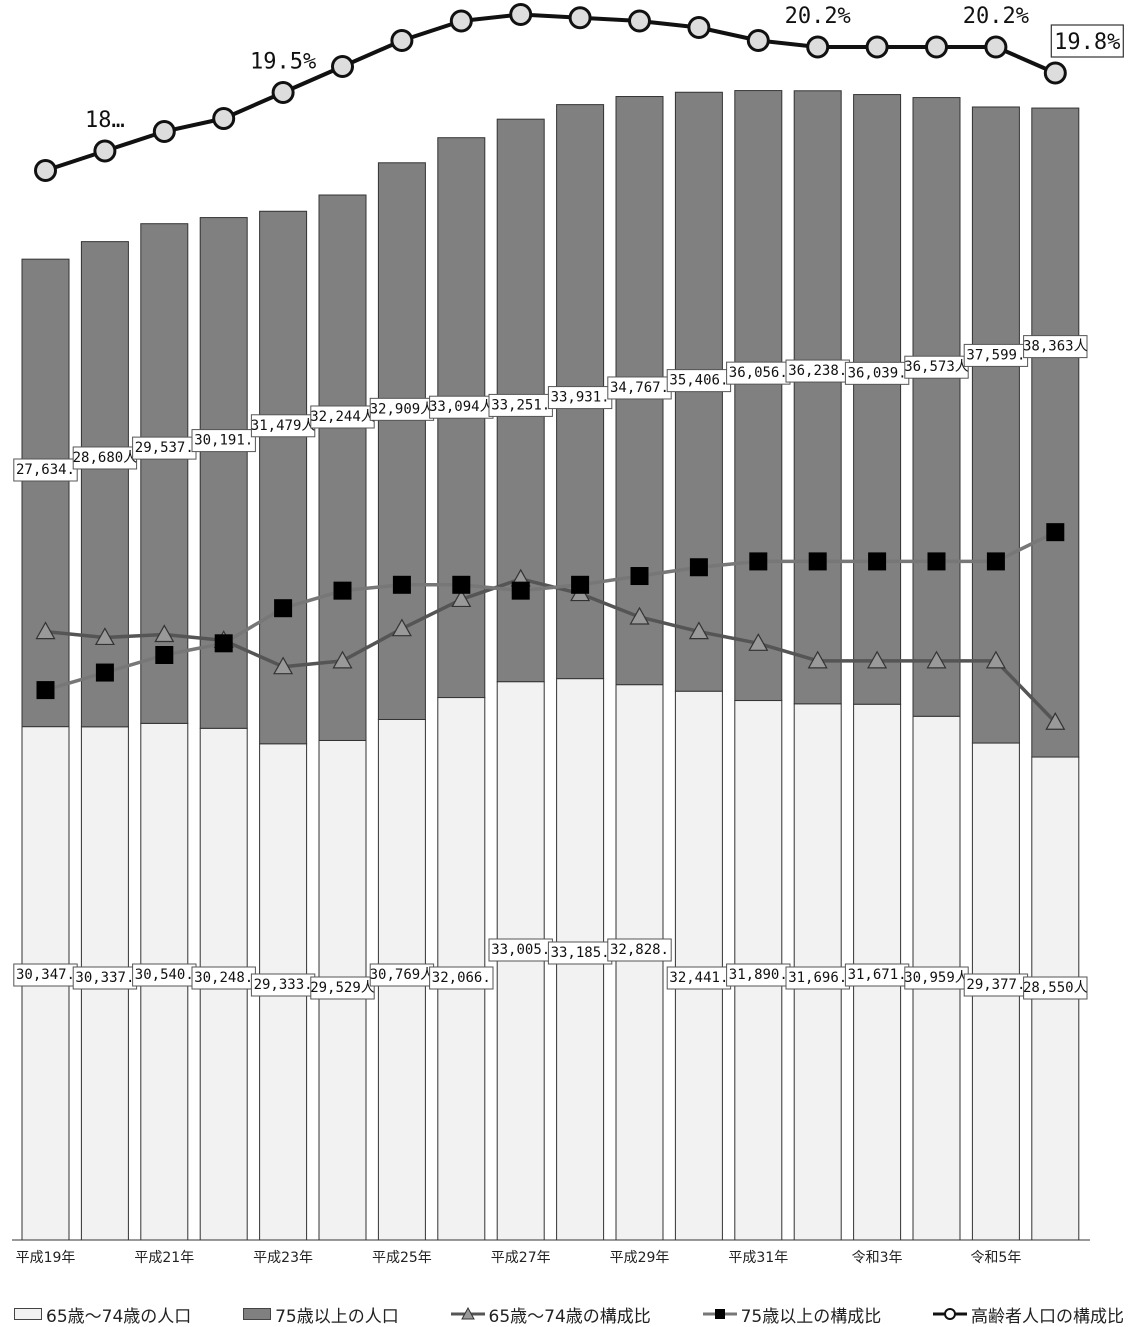 The height and width of the screenshot is (1327, 1138). I want to click on svg-text: 30,769人, so click(402, 975).